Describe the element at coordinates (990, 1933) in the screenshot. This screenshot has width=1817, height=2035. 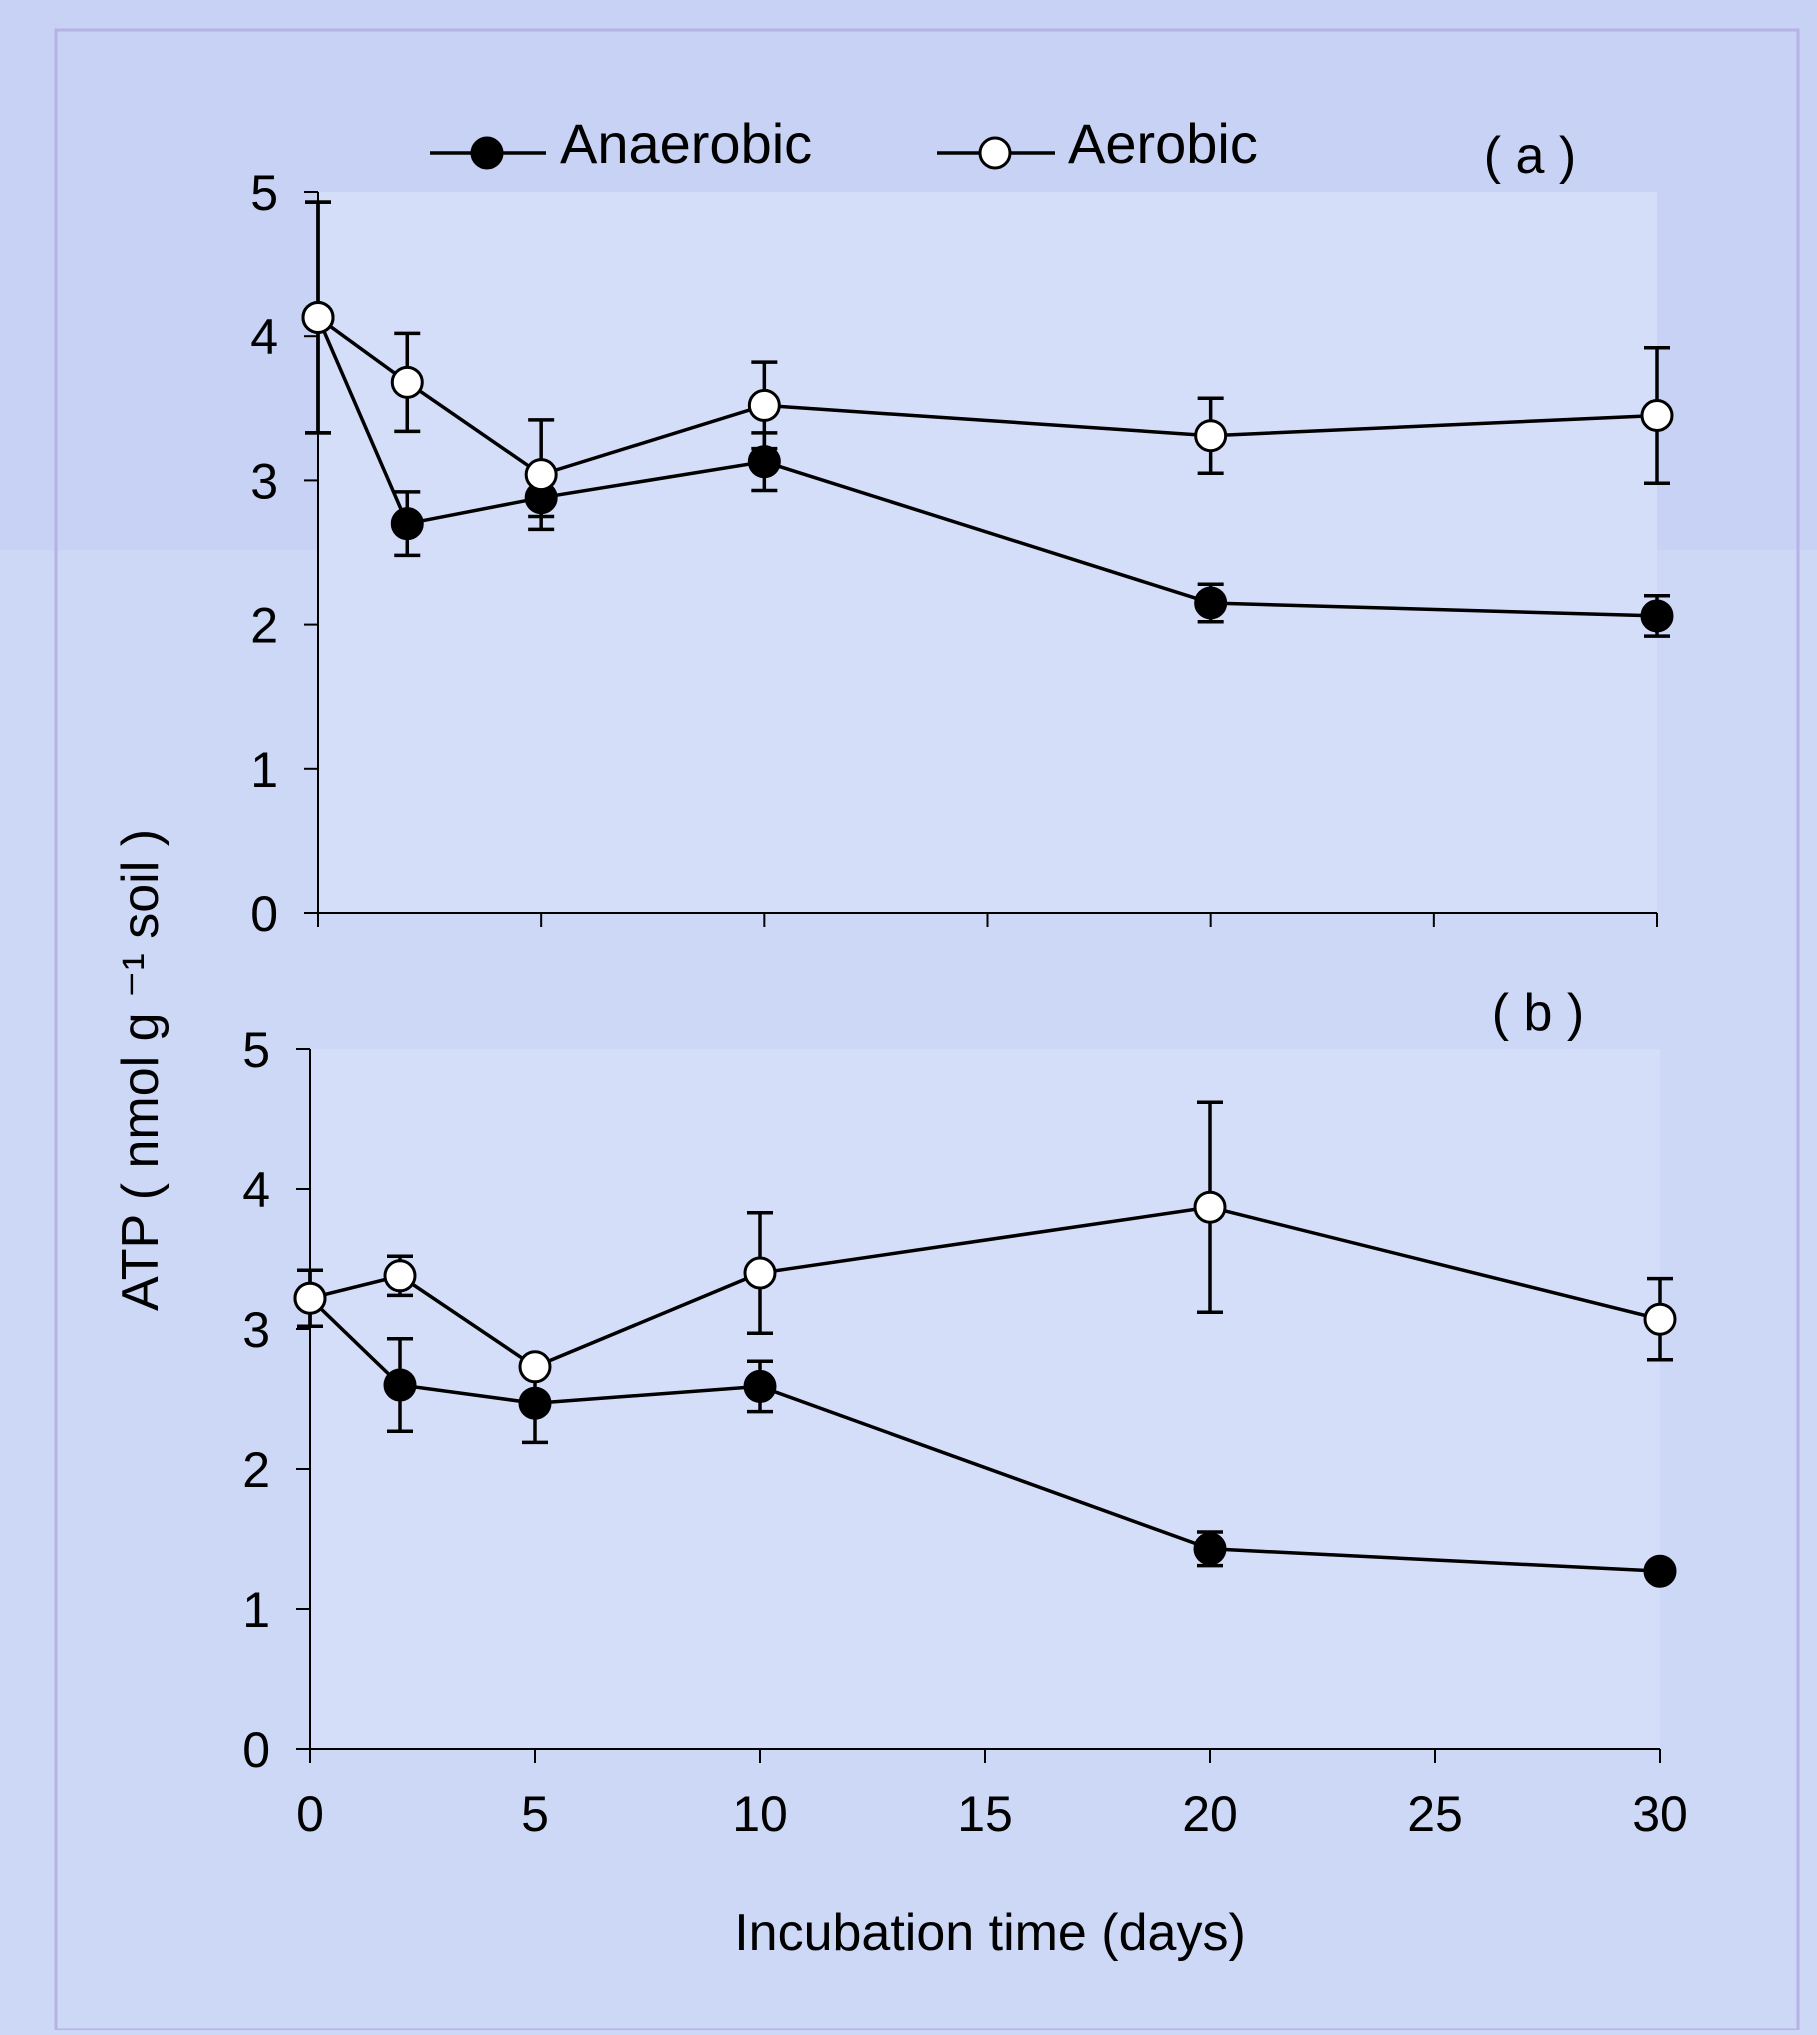
I see `x-axis-title: Incubation time (days)` at that location.